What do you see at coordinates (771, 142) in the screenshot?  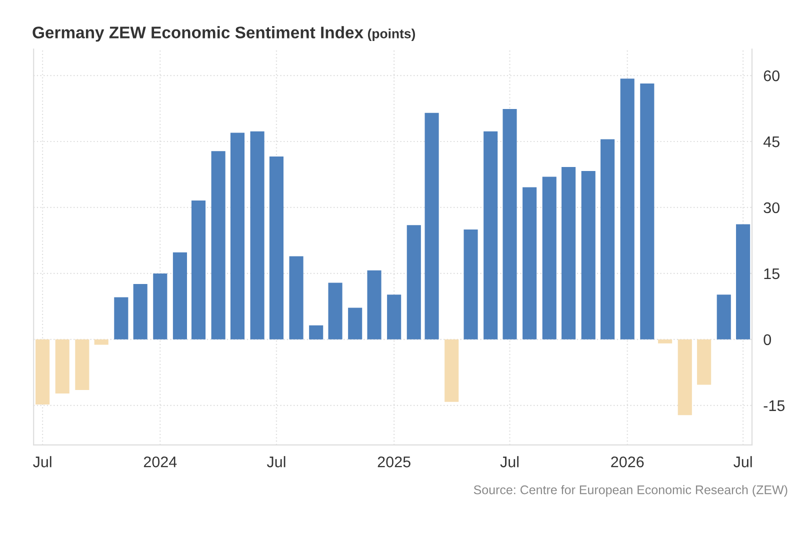 I see `y-tick-label: 45` at bounding box center [771, 142].